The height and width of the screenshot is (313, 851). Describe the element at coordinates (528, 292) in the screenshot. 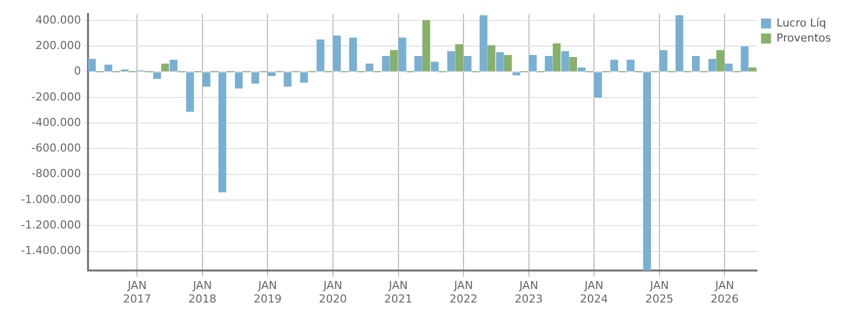

I see `x-tick-label: JAN 2023` at that location.